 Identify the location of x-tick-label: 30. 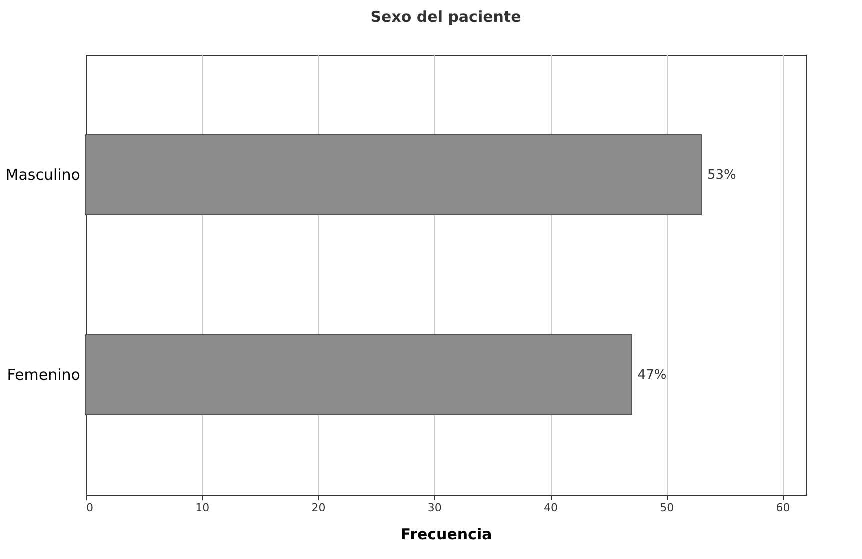
(435, 508).